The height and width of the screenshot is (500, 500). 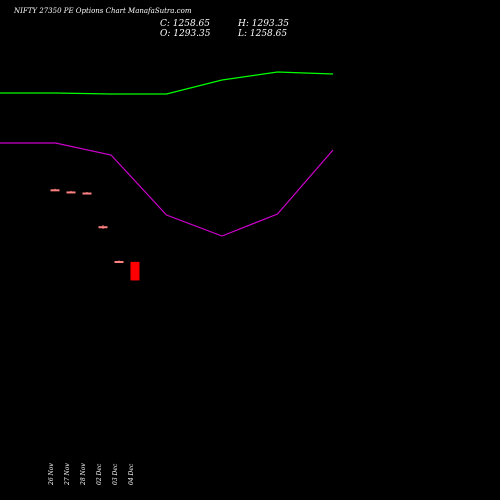 What do you see at coordinates (51, 474) in the screenshot?
I see `x-tick-label: 26 Nov` at bounding box center [51, 474].